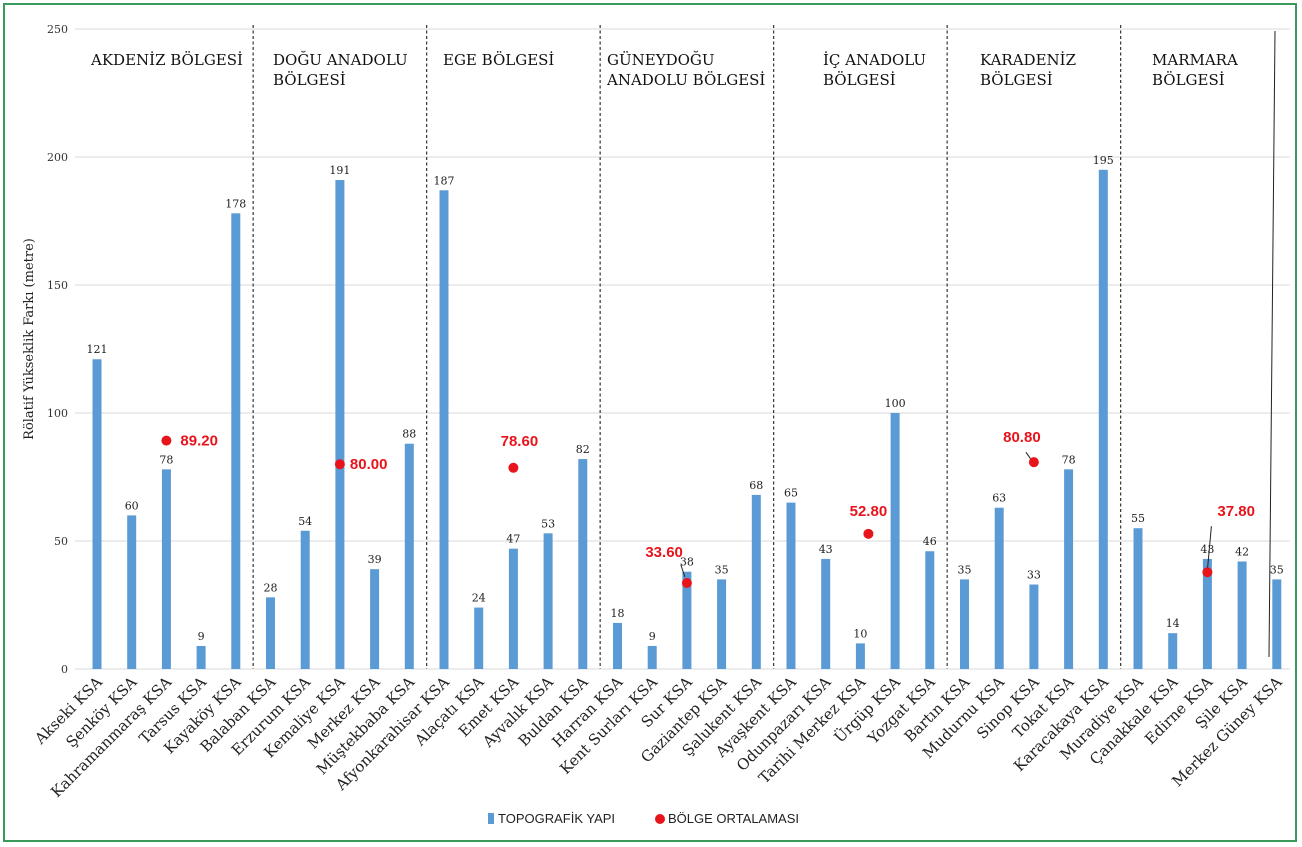 Image resolution: width=1302 pixels, height=847 pixels. I want to click on value-label: 46, so click(930, 541).